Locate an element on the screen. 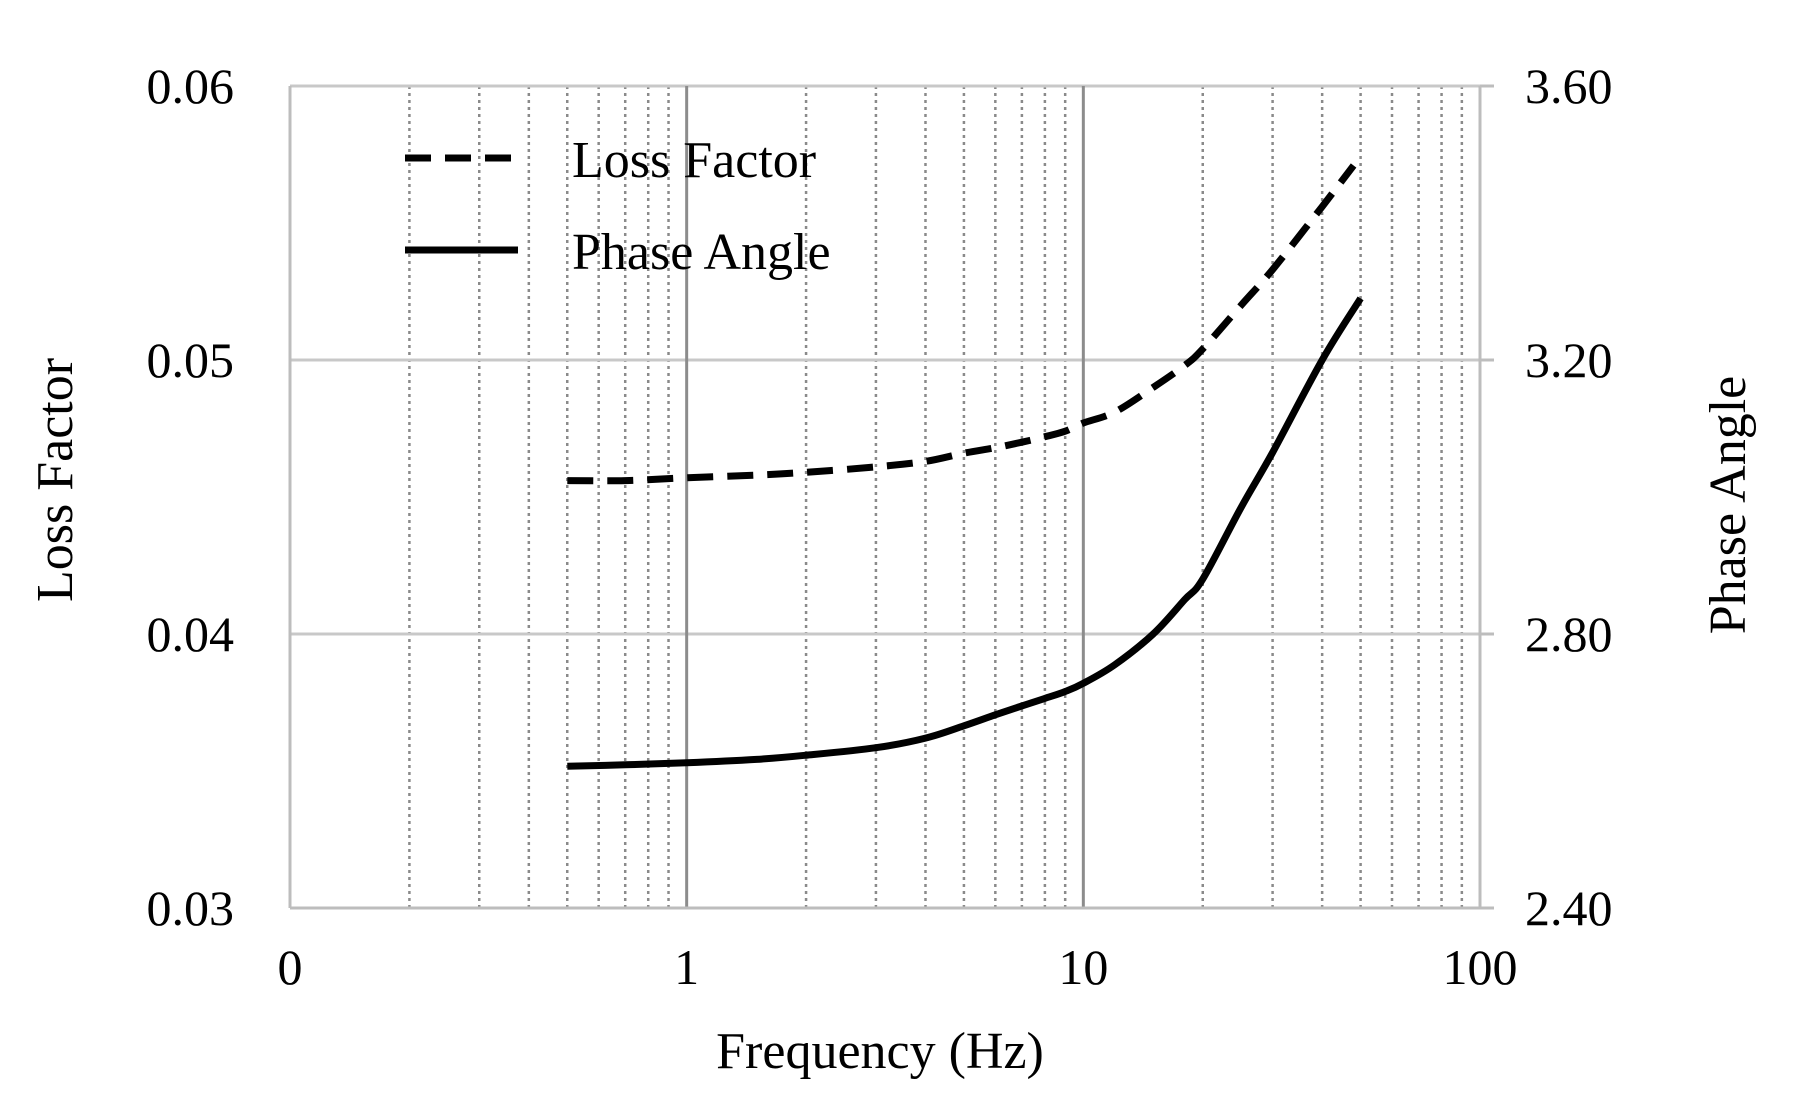  x-axis-tick-label: 0 is located at coordinates (290, 967).